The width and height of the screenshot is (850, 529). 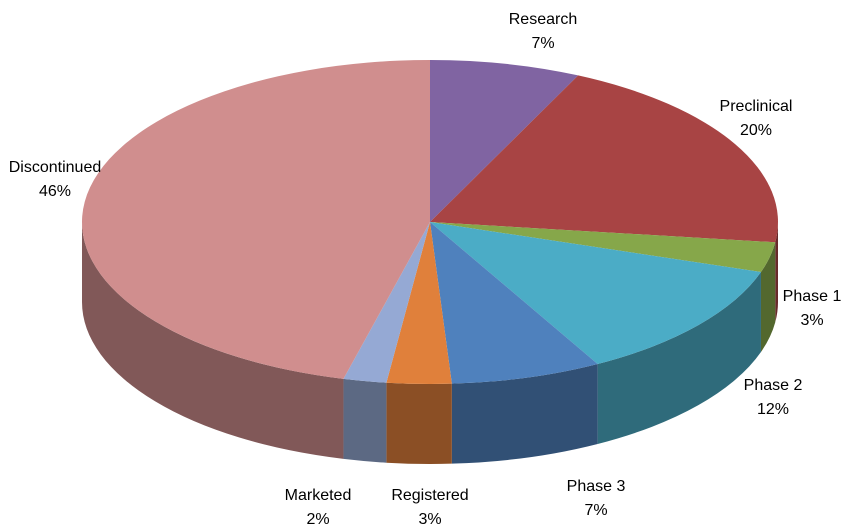 I want to click on slice-label: Discontinued, so click(x=55, y=167).